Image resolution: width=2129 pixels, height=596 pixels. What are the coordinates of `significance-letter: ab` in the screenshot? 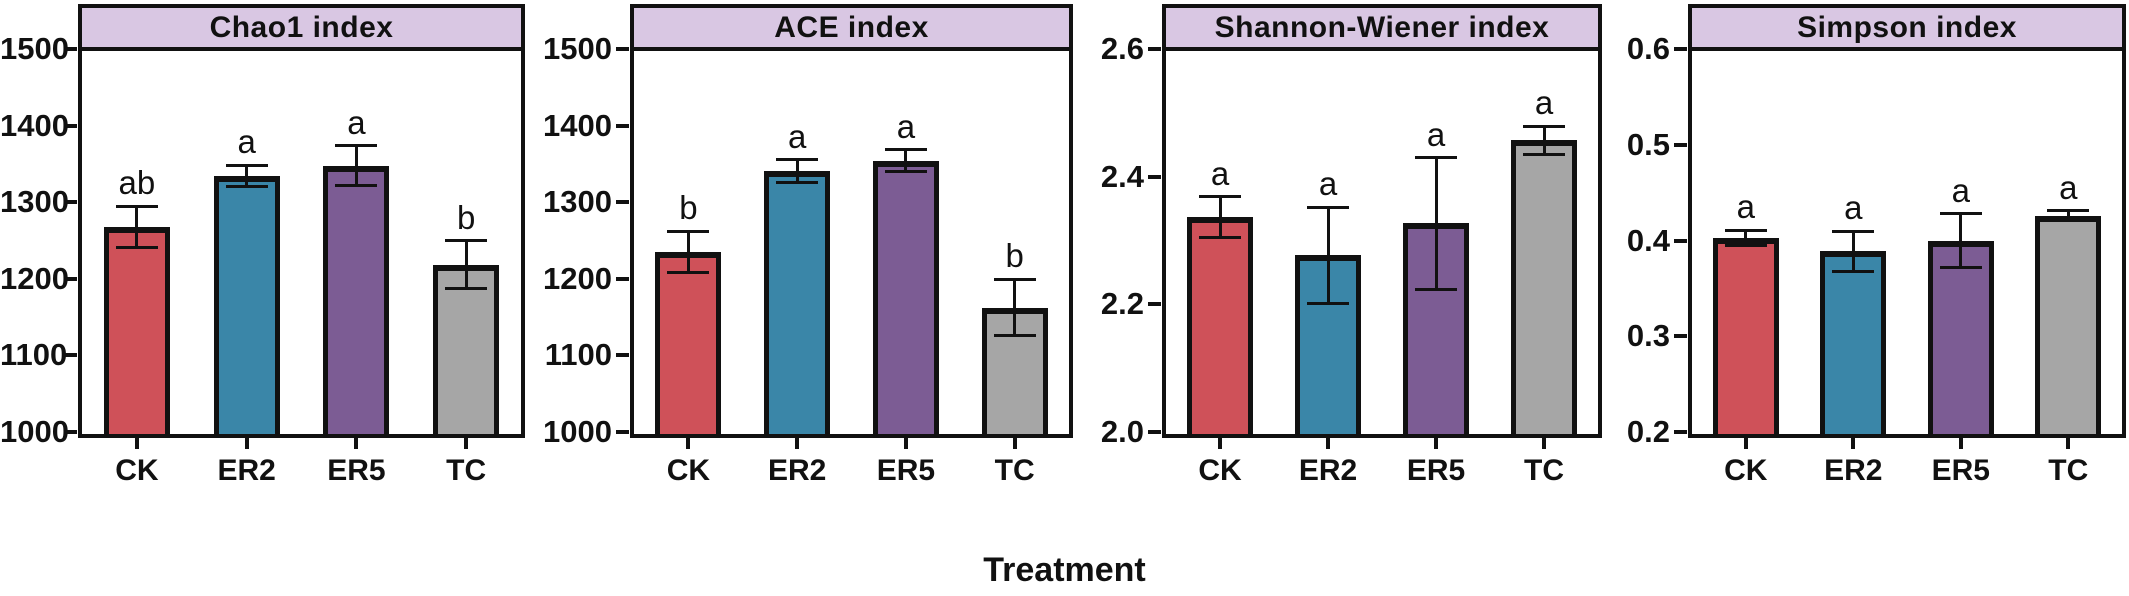 It's located at (137, 183).